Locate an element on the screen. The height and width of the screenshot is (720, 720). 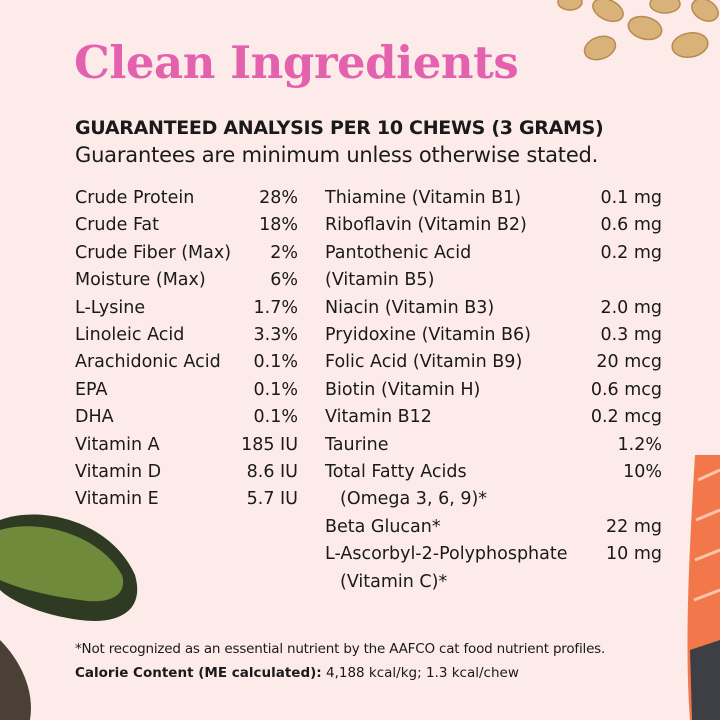
row-name: Biotin (Vitamin H) is located at coordinates (403, 389).